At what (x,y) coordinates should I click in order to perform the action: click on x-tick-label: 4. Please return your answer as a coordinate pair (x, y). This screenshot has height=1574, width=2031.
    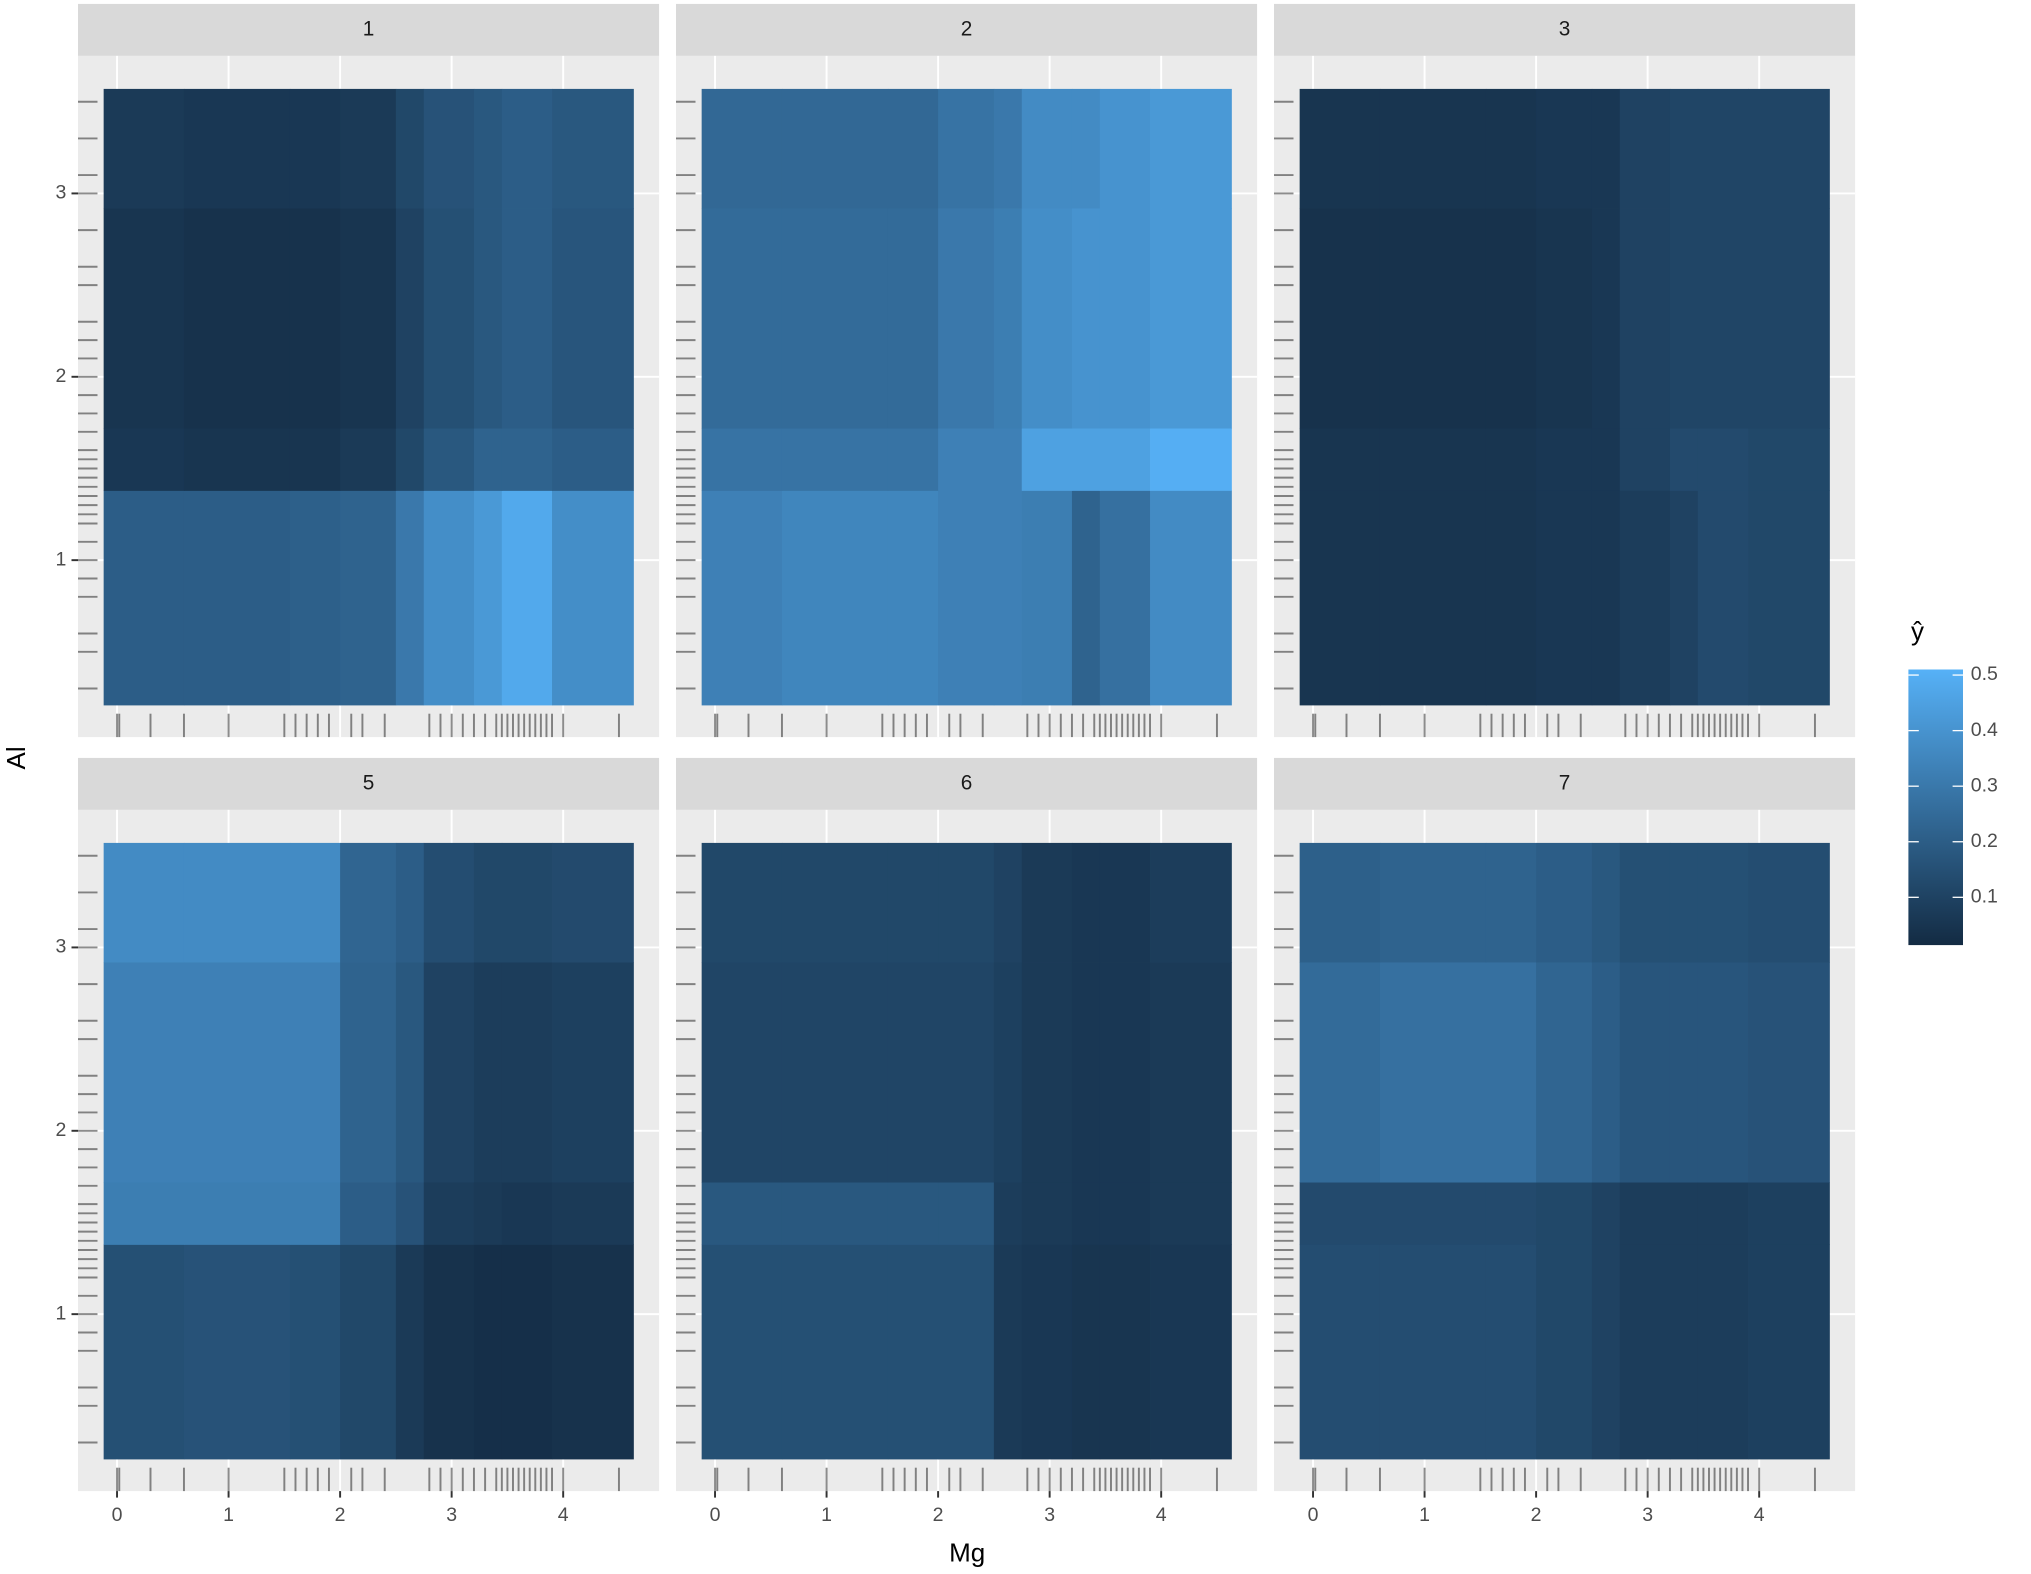
    Looking at the image, I should click on (1759, 1515).